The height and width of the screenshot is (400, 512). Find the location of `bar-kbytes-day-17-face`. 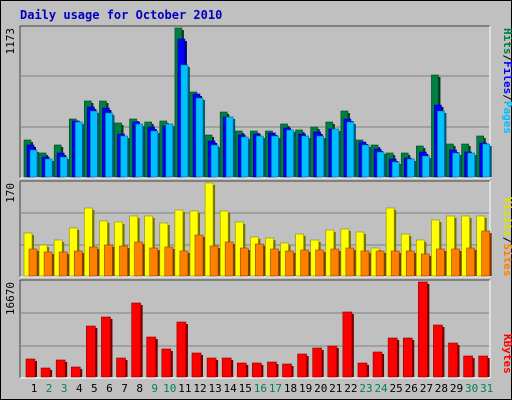

bar-kbytes-day-17-face is located at coordinates (272, 369).